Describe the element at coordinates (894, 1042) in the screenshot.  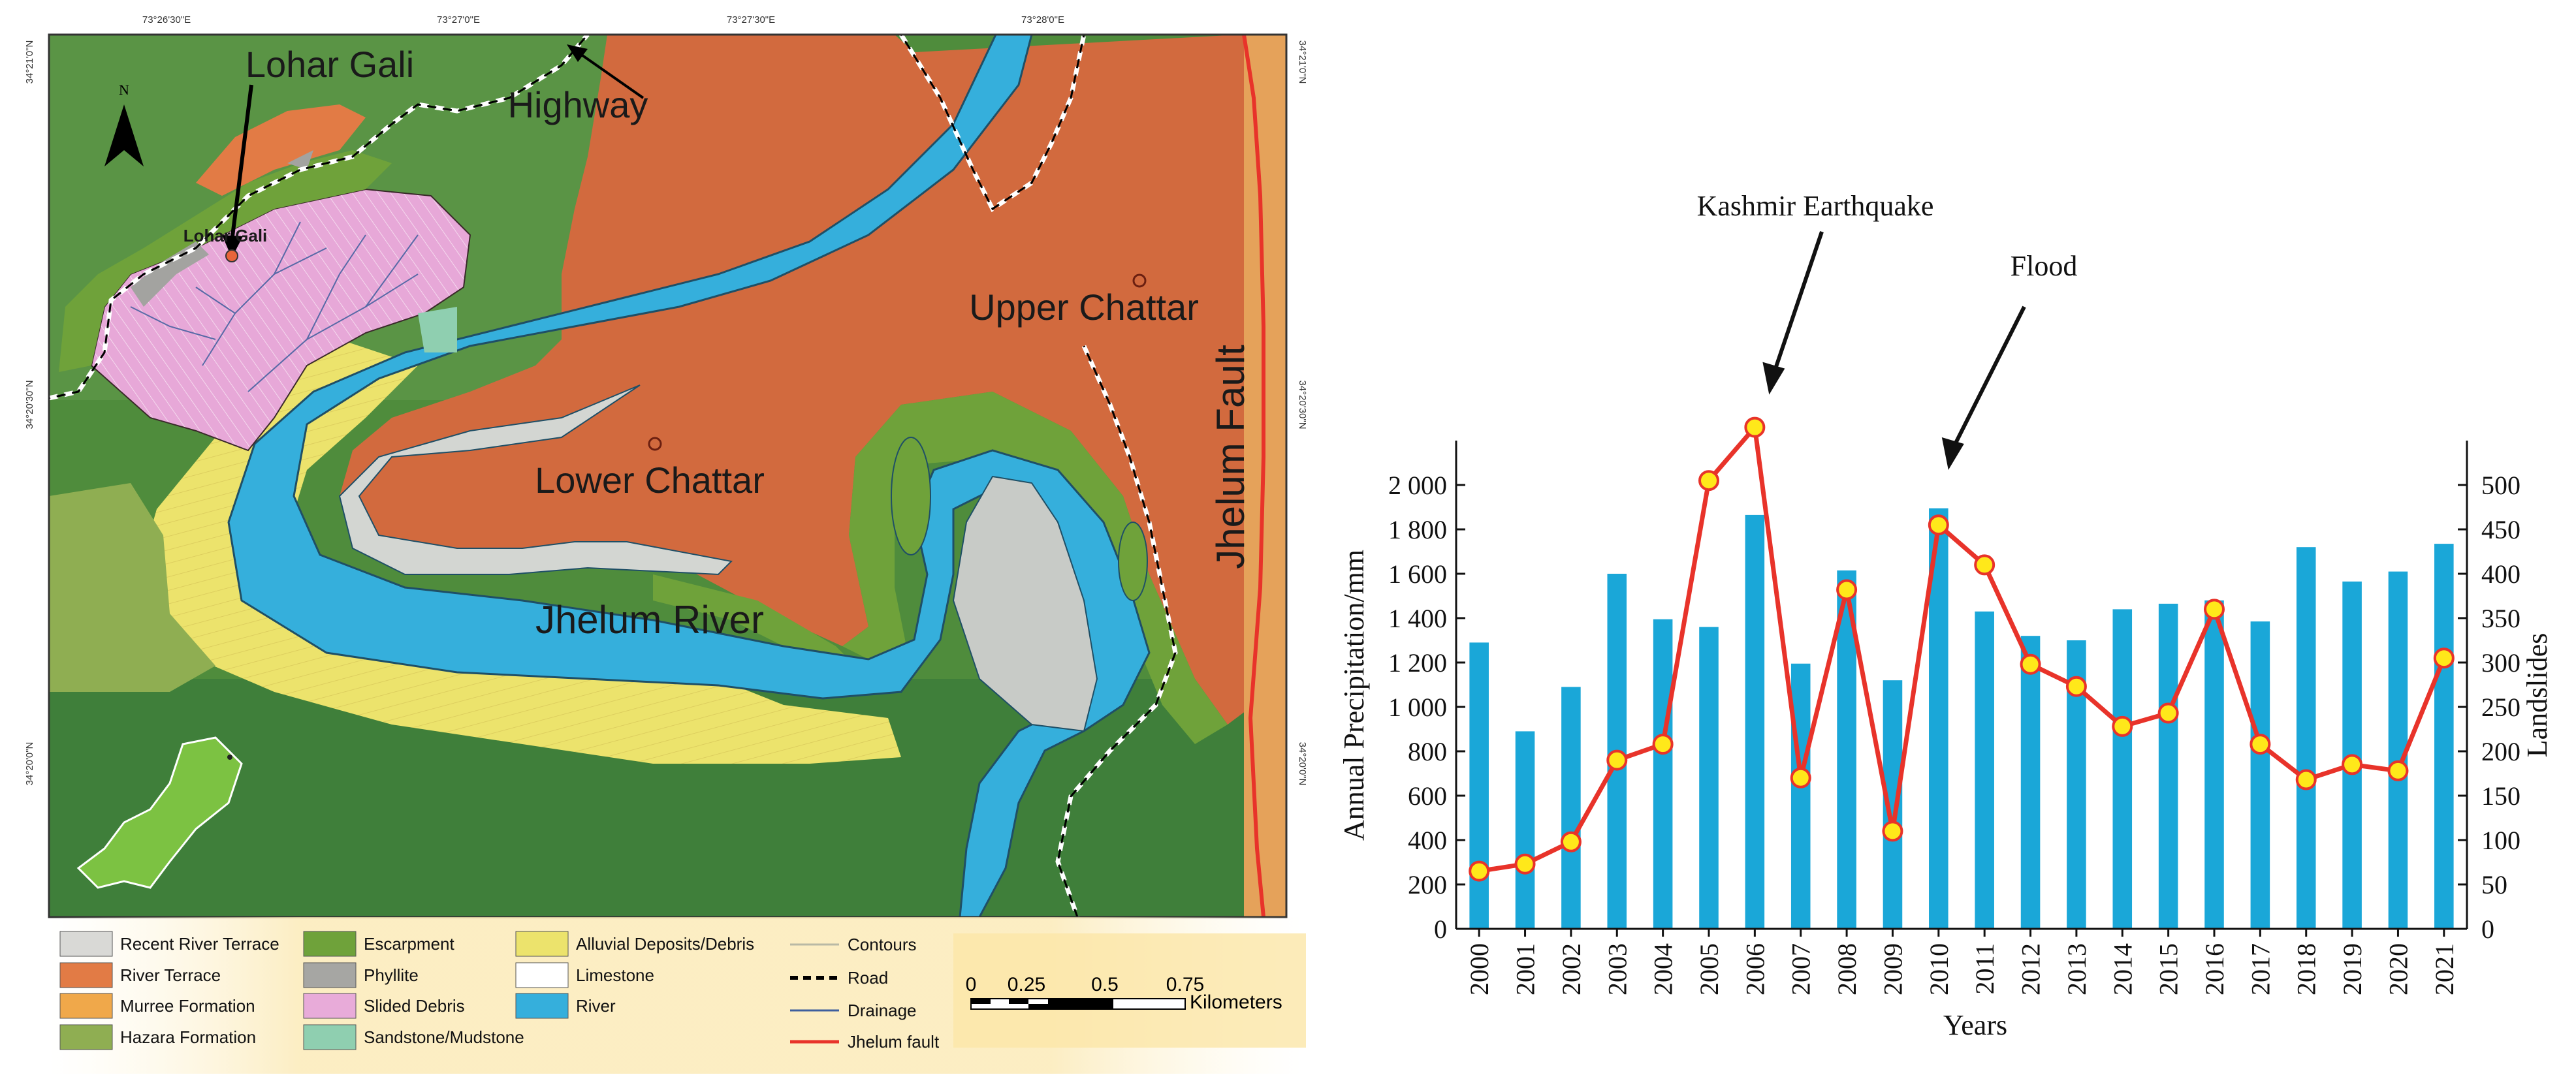
I see `legend-line-label: Jhelum fault` at that location.